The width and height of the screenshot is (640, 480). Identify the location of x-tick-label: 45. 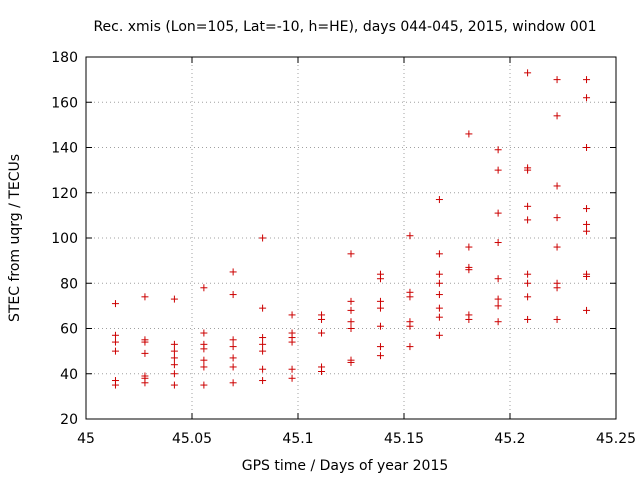
(86, 439).